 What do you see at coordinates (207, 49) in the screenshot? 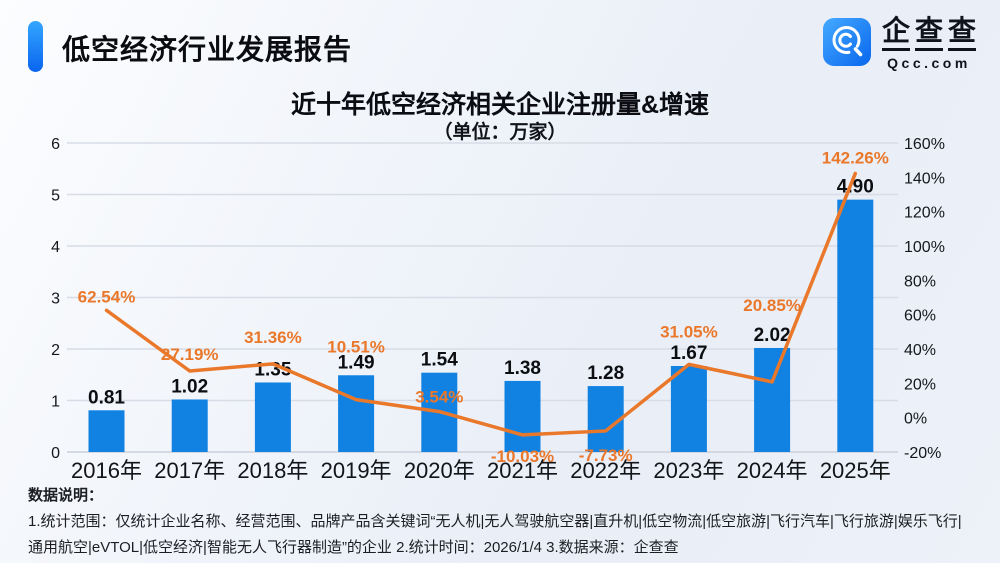
I see `report-title: 低空经济行业发展报告` at bounding box center [207, 49].